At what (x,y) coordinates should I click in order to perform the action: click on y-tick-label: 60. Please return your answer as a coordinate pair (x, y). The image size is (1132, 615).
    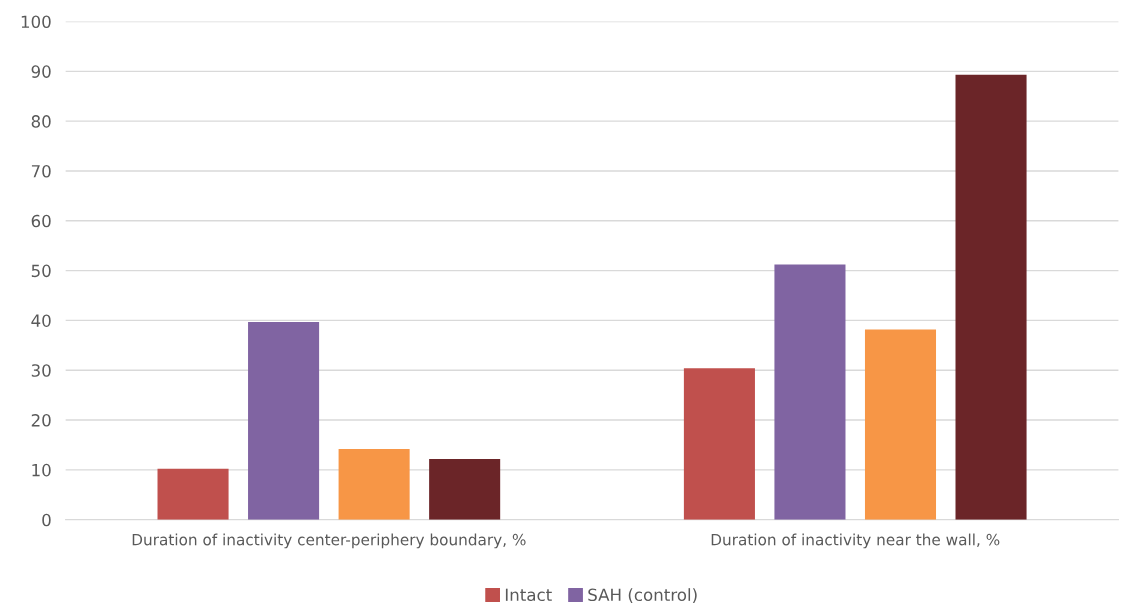
    Looking at the image, I should click on (41, 221).